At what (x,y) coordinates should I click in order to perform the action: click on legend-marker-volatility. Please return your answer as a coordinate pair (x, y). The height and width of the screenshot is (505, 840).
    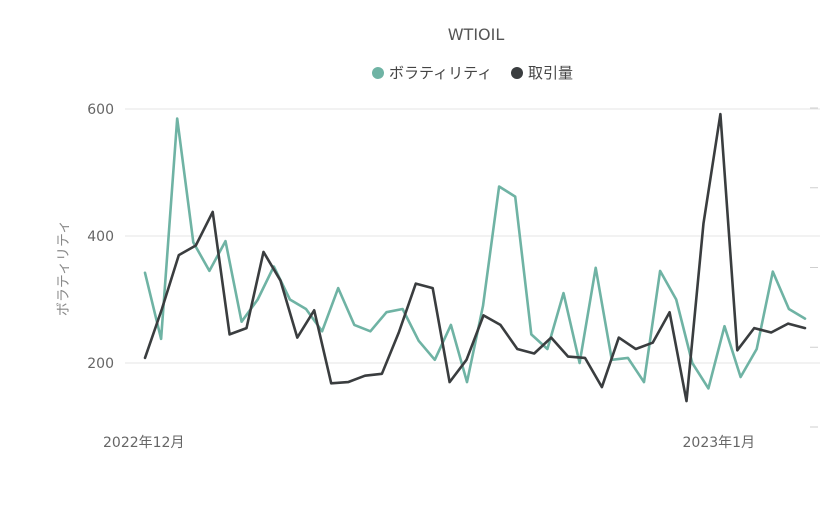
    Looking at the image, I should click on (378, 73).